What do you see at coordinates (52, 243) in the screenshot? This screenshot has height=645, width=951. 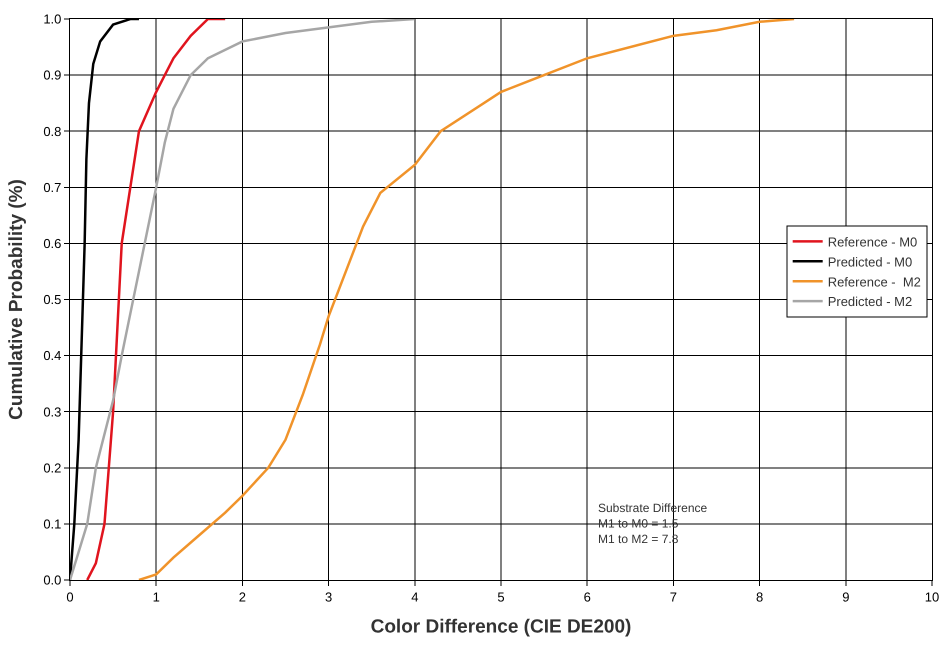 I see `y-tick-label: 0.6` at bounding box center [52, 243].